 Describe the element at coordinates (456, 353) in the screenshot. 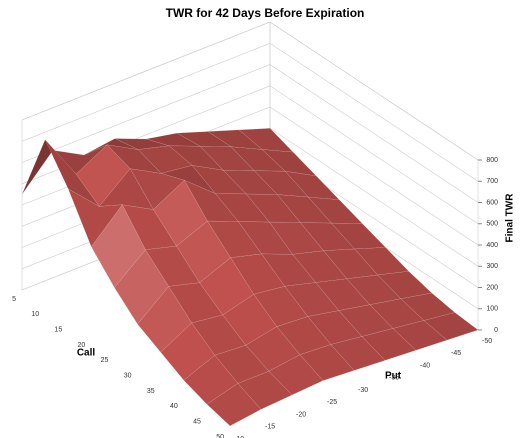

I see `y-tick-label: -45` at that location.